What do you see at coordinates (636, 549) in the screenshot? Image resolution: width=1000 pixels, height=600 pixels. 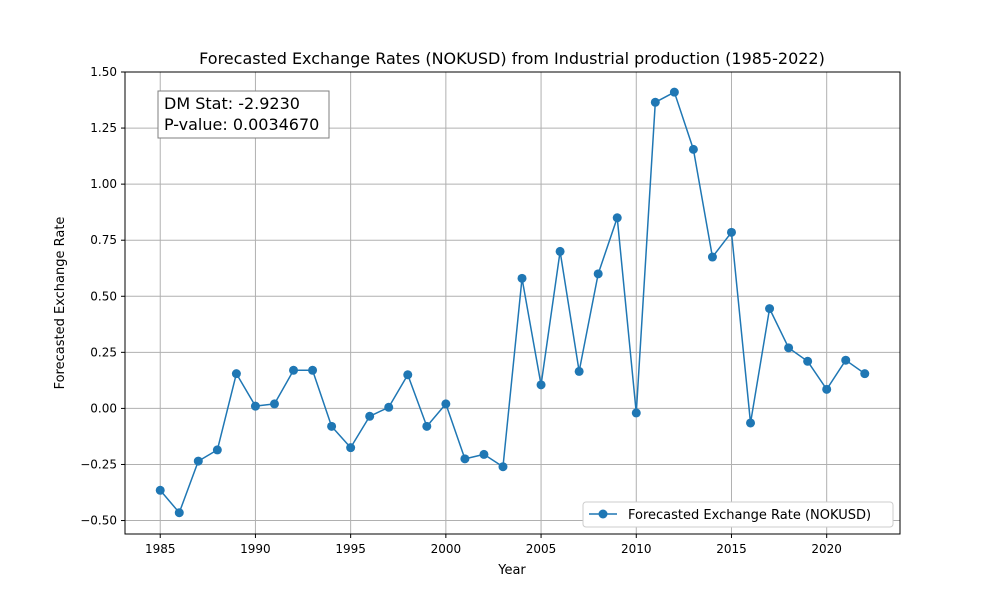 I see `x-tick-label: 2010` at bounding box center [636, 549].